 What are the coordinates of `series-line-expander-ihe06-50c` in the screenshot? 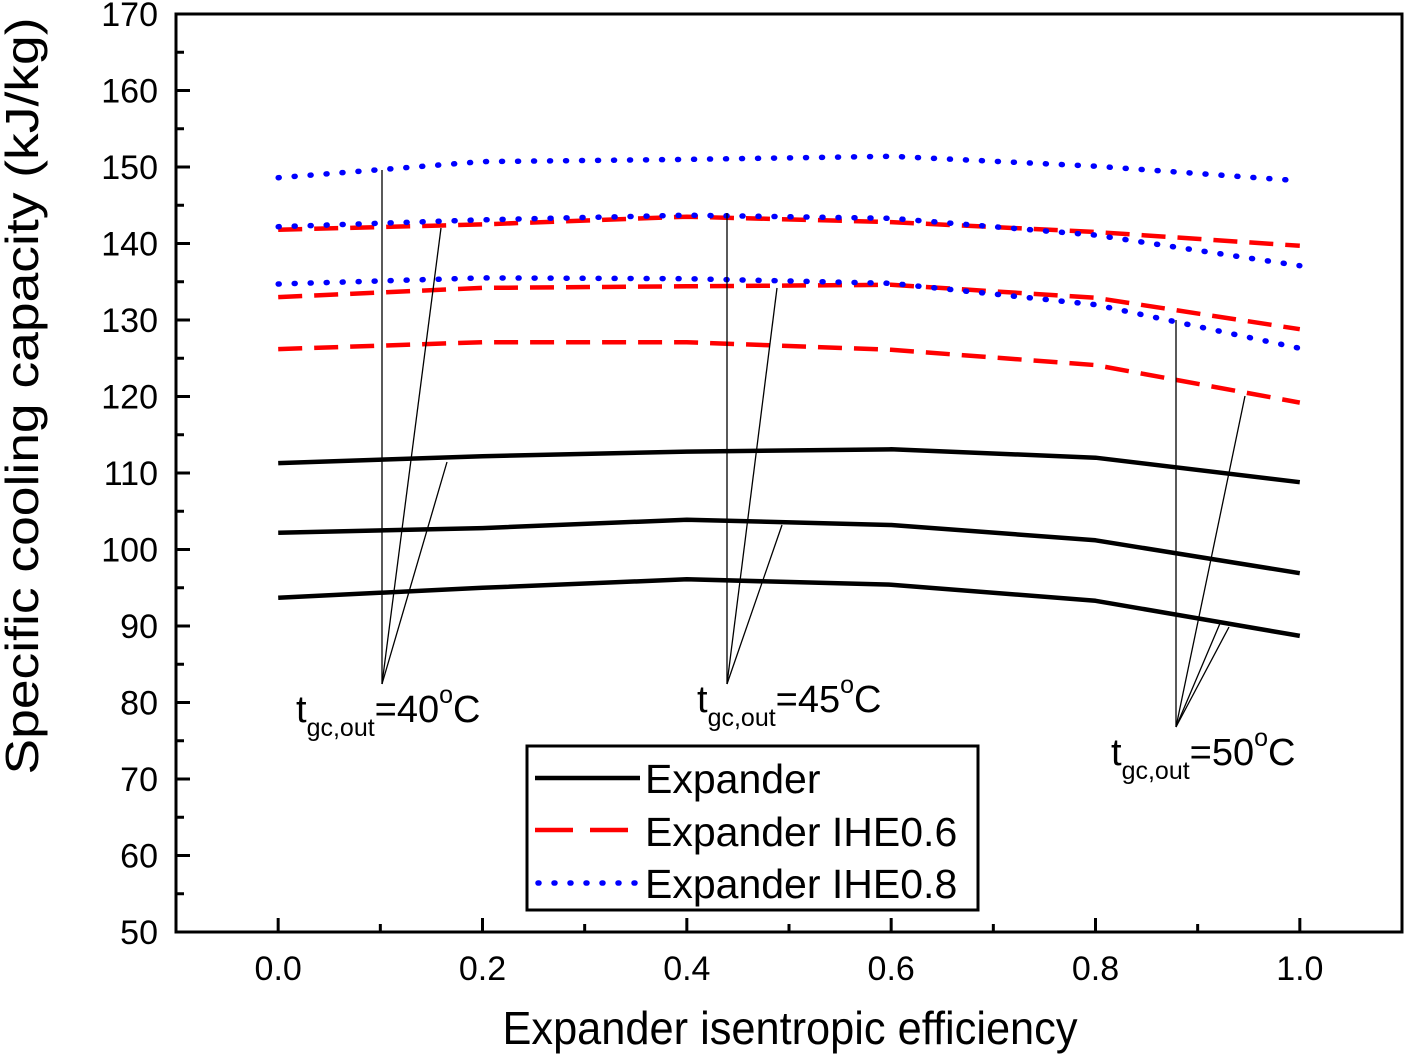 It's located at (789, 372).